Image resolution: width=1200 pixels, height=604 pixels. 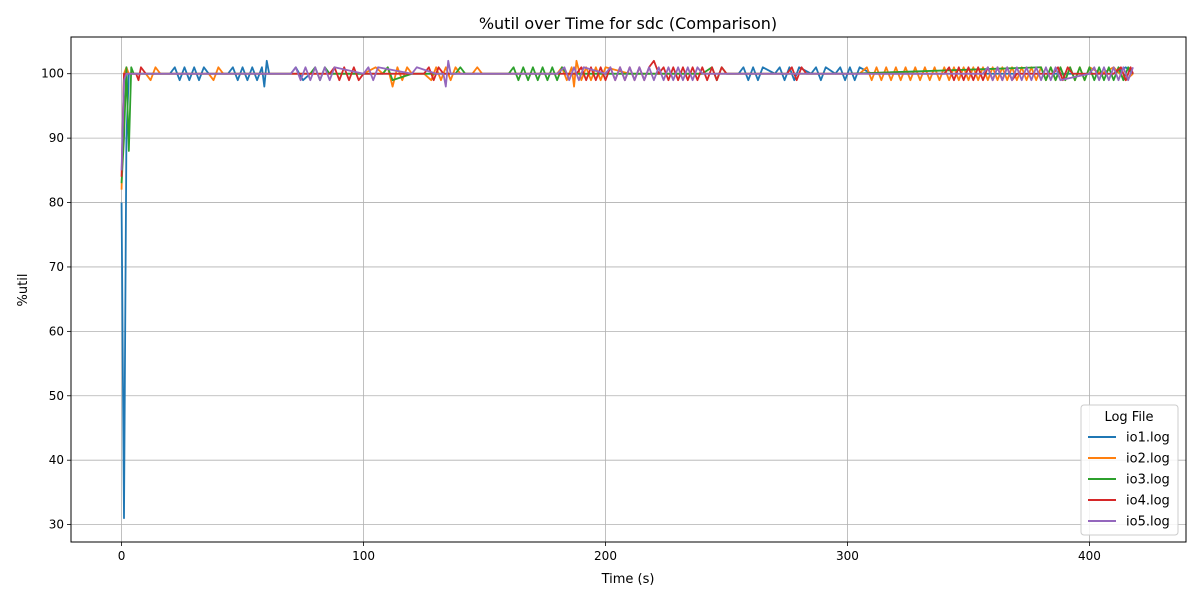 I want to click on y-tick-label: 90, so click(x=56, y=138).